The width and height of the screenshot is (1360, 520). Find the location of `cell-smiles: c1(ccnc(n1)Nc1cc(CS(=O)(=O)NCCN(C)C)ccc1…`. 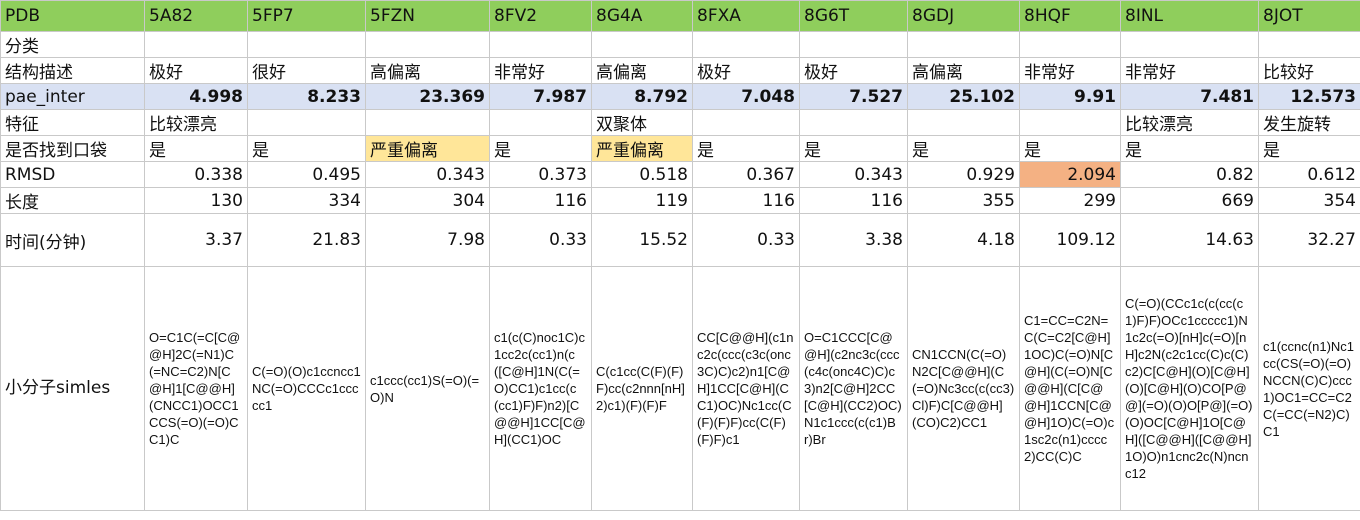

cell-smiles: c1(ccnc(n1)Nc1cc(CS(=O)(=O)NCCN(C)C)ccc1… is located at coordinates (1309, 388).